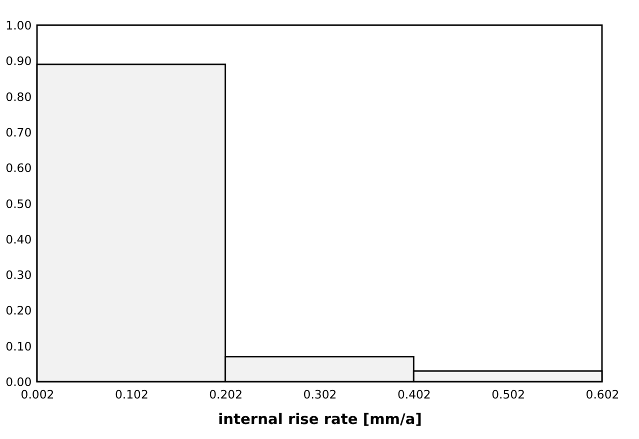 Image resolution: width=639 pixels, height=439 pixels. I want to click on x-tick-label: 0.202, so click(226, 395).